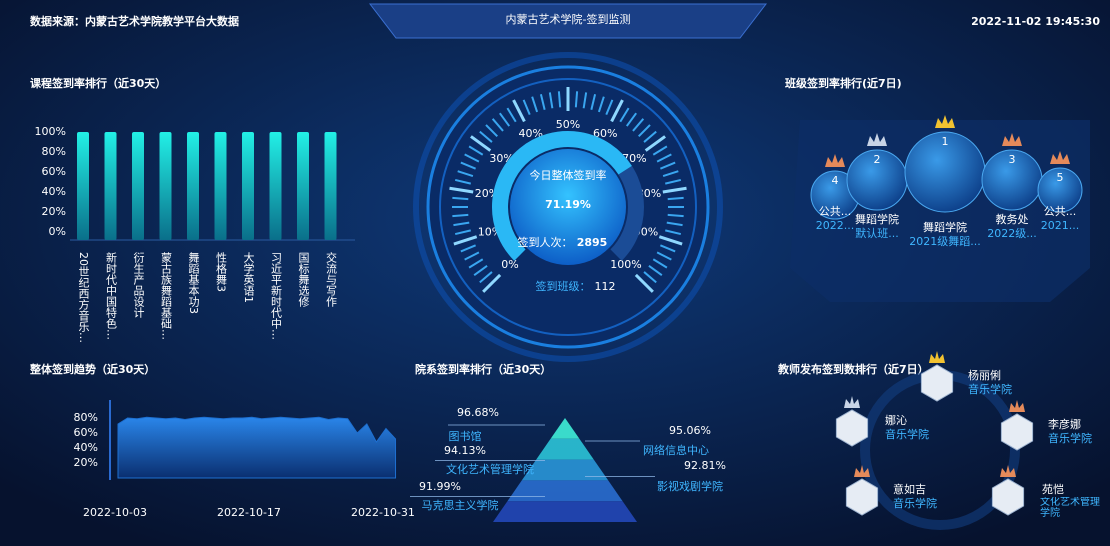 Image resolution: width=1110 pixels, height=546 pixels. Describe the element at coordinates (690, 486) in the screenshot. I see `dept-name: 影视戏剧学院` at that location.